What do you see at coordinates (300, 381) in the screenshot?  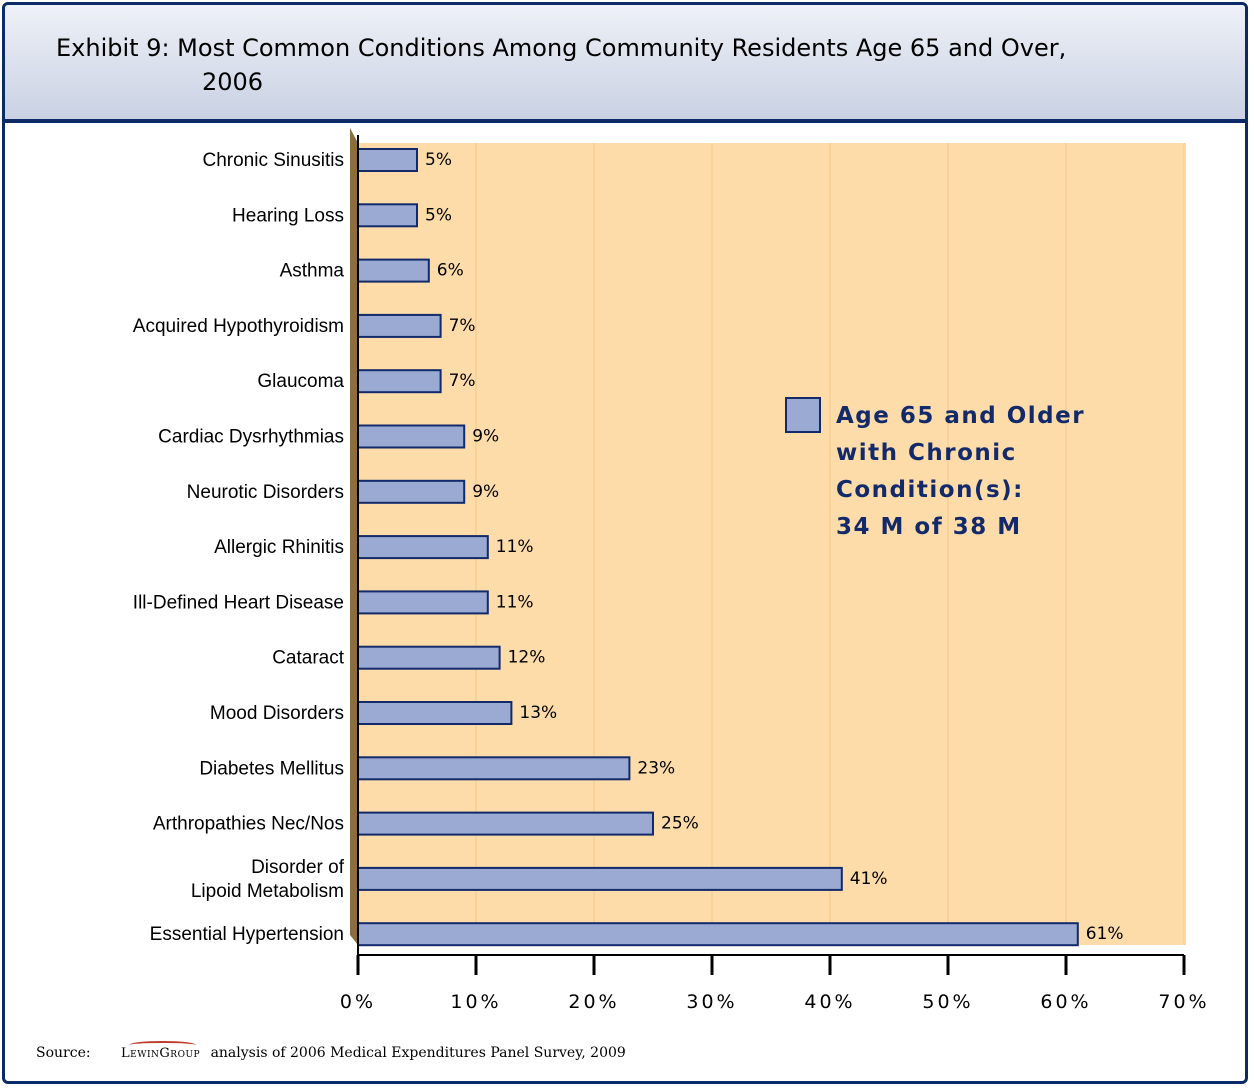 I see `category-label-4: Glaucoma` at bounding box center [300, 381].